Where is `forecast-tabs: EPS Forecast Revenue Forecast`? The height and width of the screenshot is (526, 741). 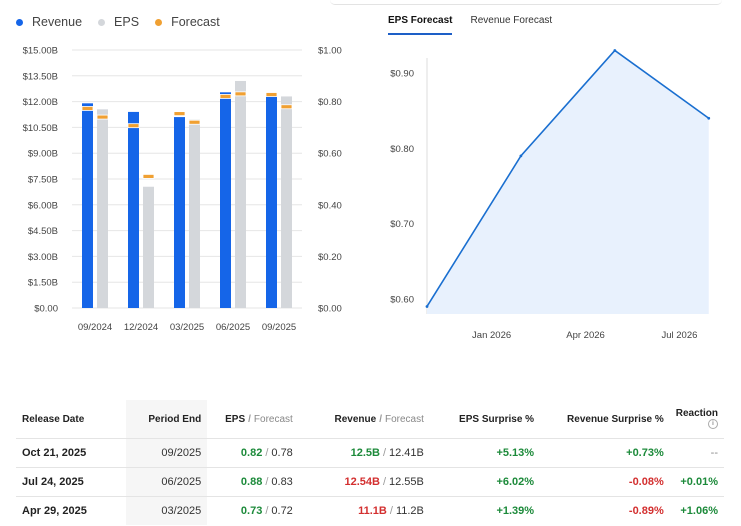
forecast-tabs: EPS Forecast Revenue Forecast is located at coordinates (479, 25).